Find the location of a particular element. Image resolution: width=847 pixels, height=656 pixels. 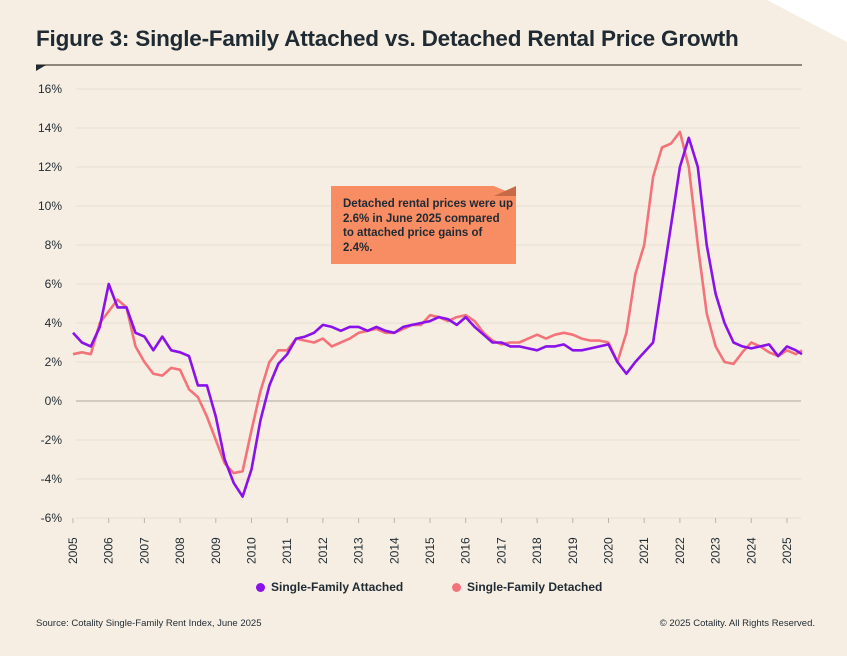

x-tick-label: 2020 is located at coordinates (609, 550).